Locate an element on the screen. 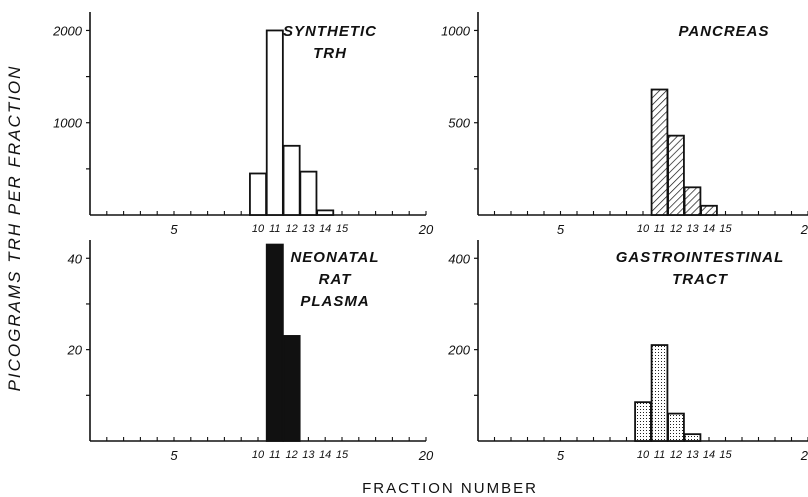 The image size is (808, 497). panel-title-line: GASTROINTESTINAL is located at coordinates (700, 257).